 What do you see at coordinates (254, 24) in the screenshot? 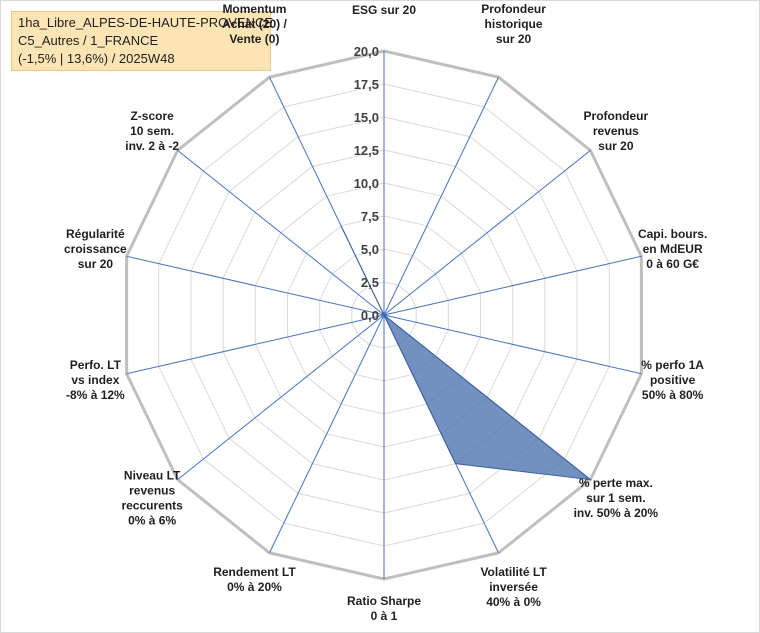
I see `axis-label: Momentum Achat (20) / Vente (0)` at bounding box center [254, 24].